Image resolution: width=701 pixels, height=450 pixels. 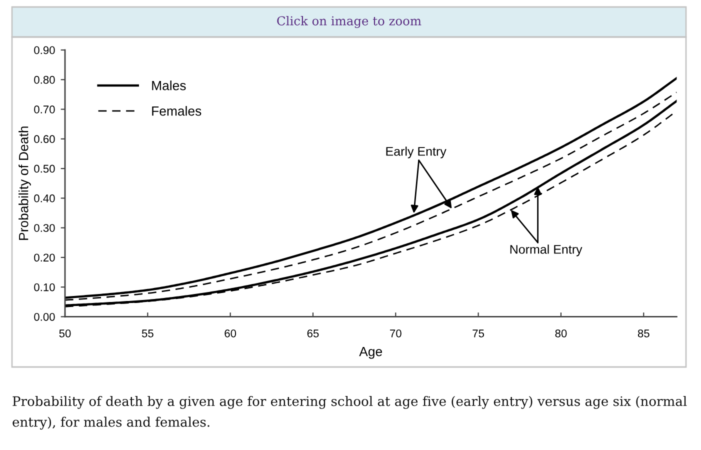 What do you see at coordinates (561, 333) in the screenshot?
I see `x-tick-label: 80` at bounding box center [561, 333].